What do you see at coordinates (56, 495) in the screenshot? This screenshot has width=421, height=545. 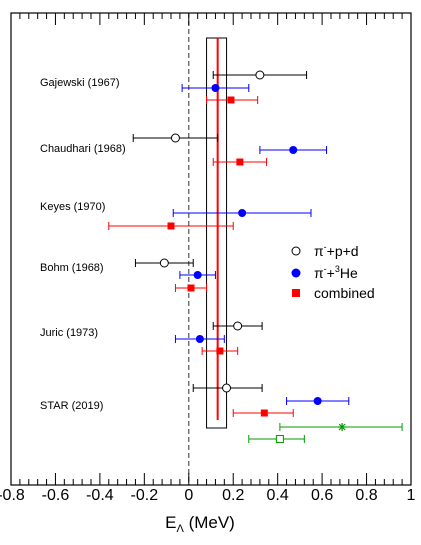 I see `x-tick-label: -0.6` at bounding box center [56, 495].